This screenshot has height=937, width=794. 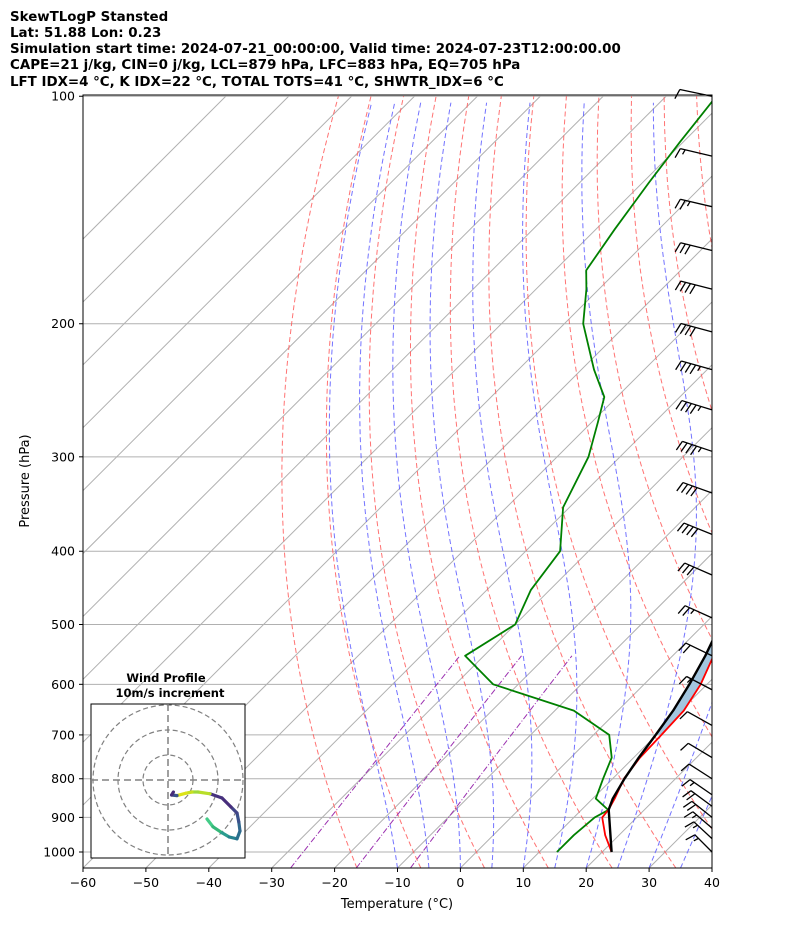 What do you see at coordinates (63, 474) in the screenshot?
I see `y-axis-ticks: 100 200 300 400 500 600 700 800 900 1000` at bounding box center [63, 474].